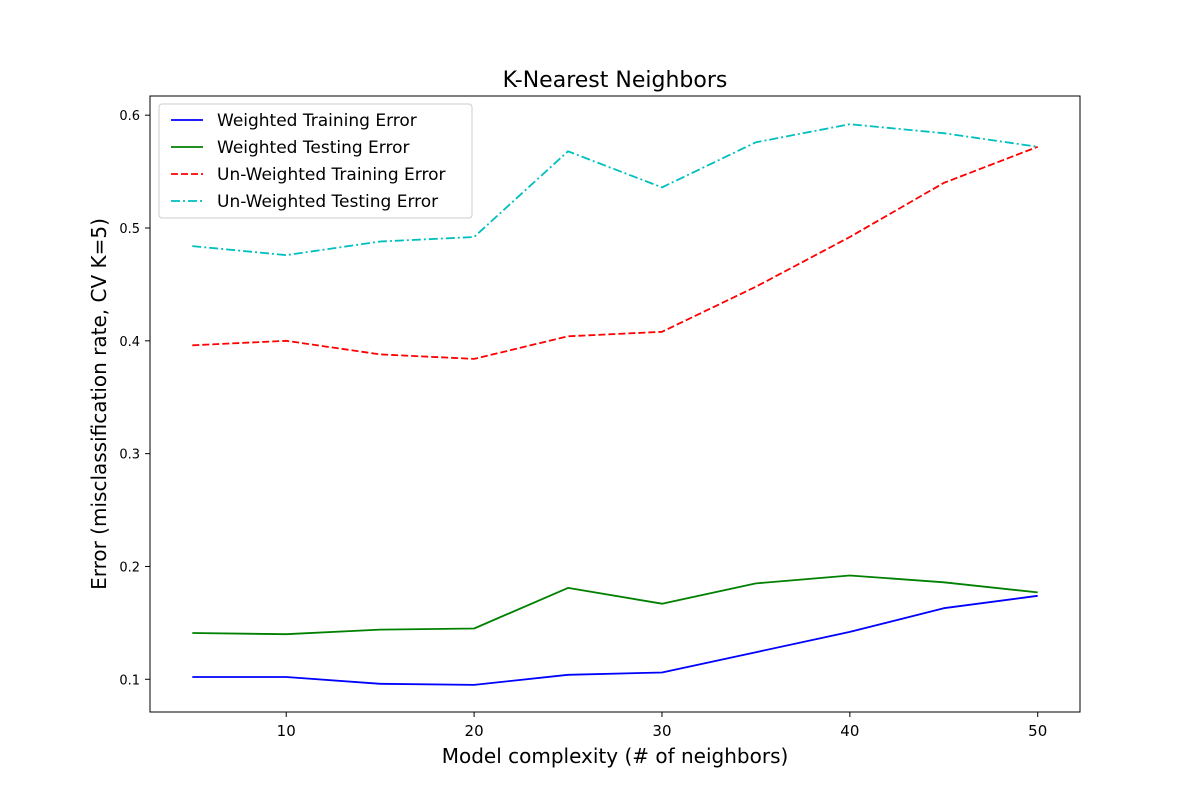 The image size is (1200, 800). I want to click on y-tick-label: 0.1, so click(129, 680).